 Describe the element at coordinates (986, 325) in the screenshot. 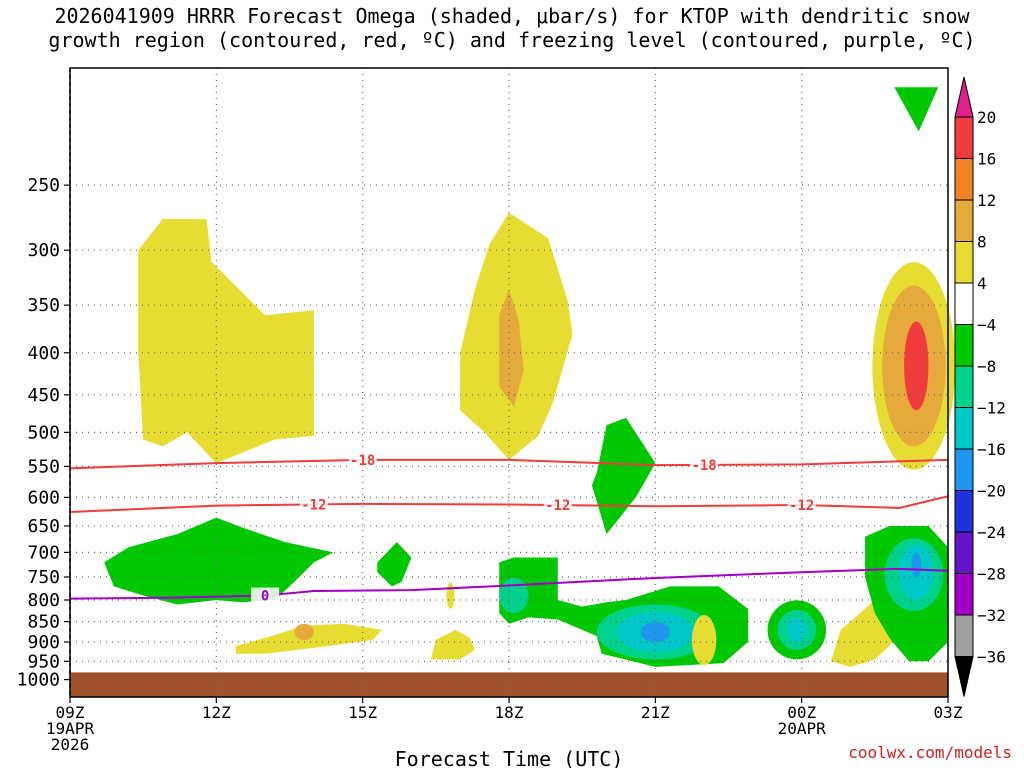

I see `colorbar-label-5: −4` at that location.